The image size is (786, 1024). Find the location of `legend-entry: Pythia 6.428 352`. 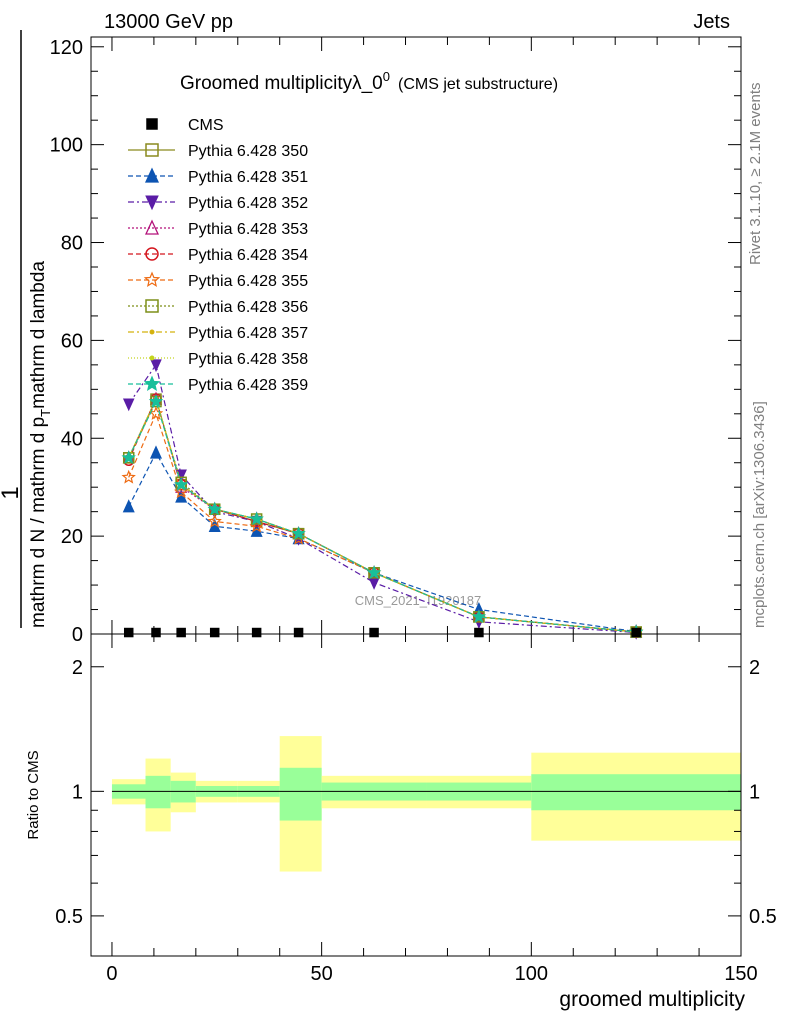

legend-entry: Pythia 6.428 352 is located at coordinates (218, 203).